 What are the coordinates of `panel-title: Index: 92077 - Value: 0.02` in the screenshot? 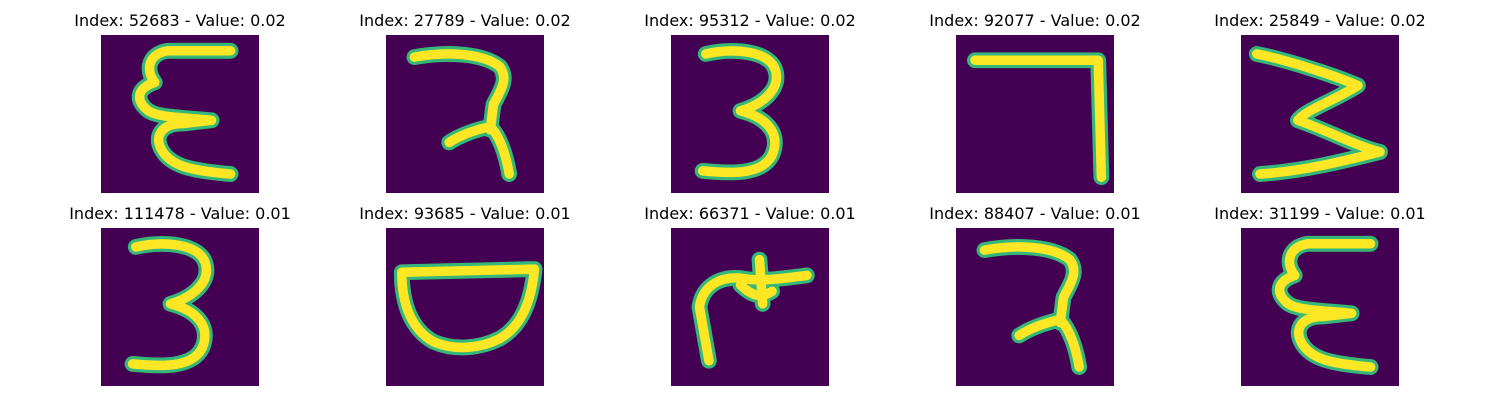 It's located at (1035, 20).